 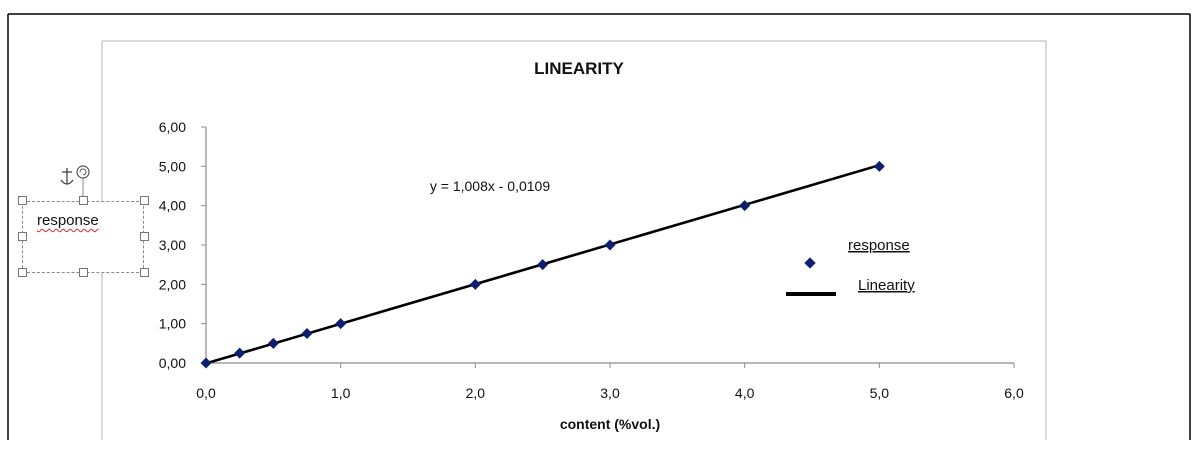 I want to click on x-tick-label: 0,0, so click(x=206, y=393).